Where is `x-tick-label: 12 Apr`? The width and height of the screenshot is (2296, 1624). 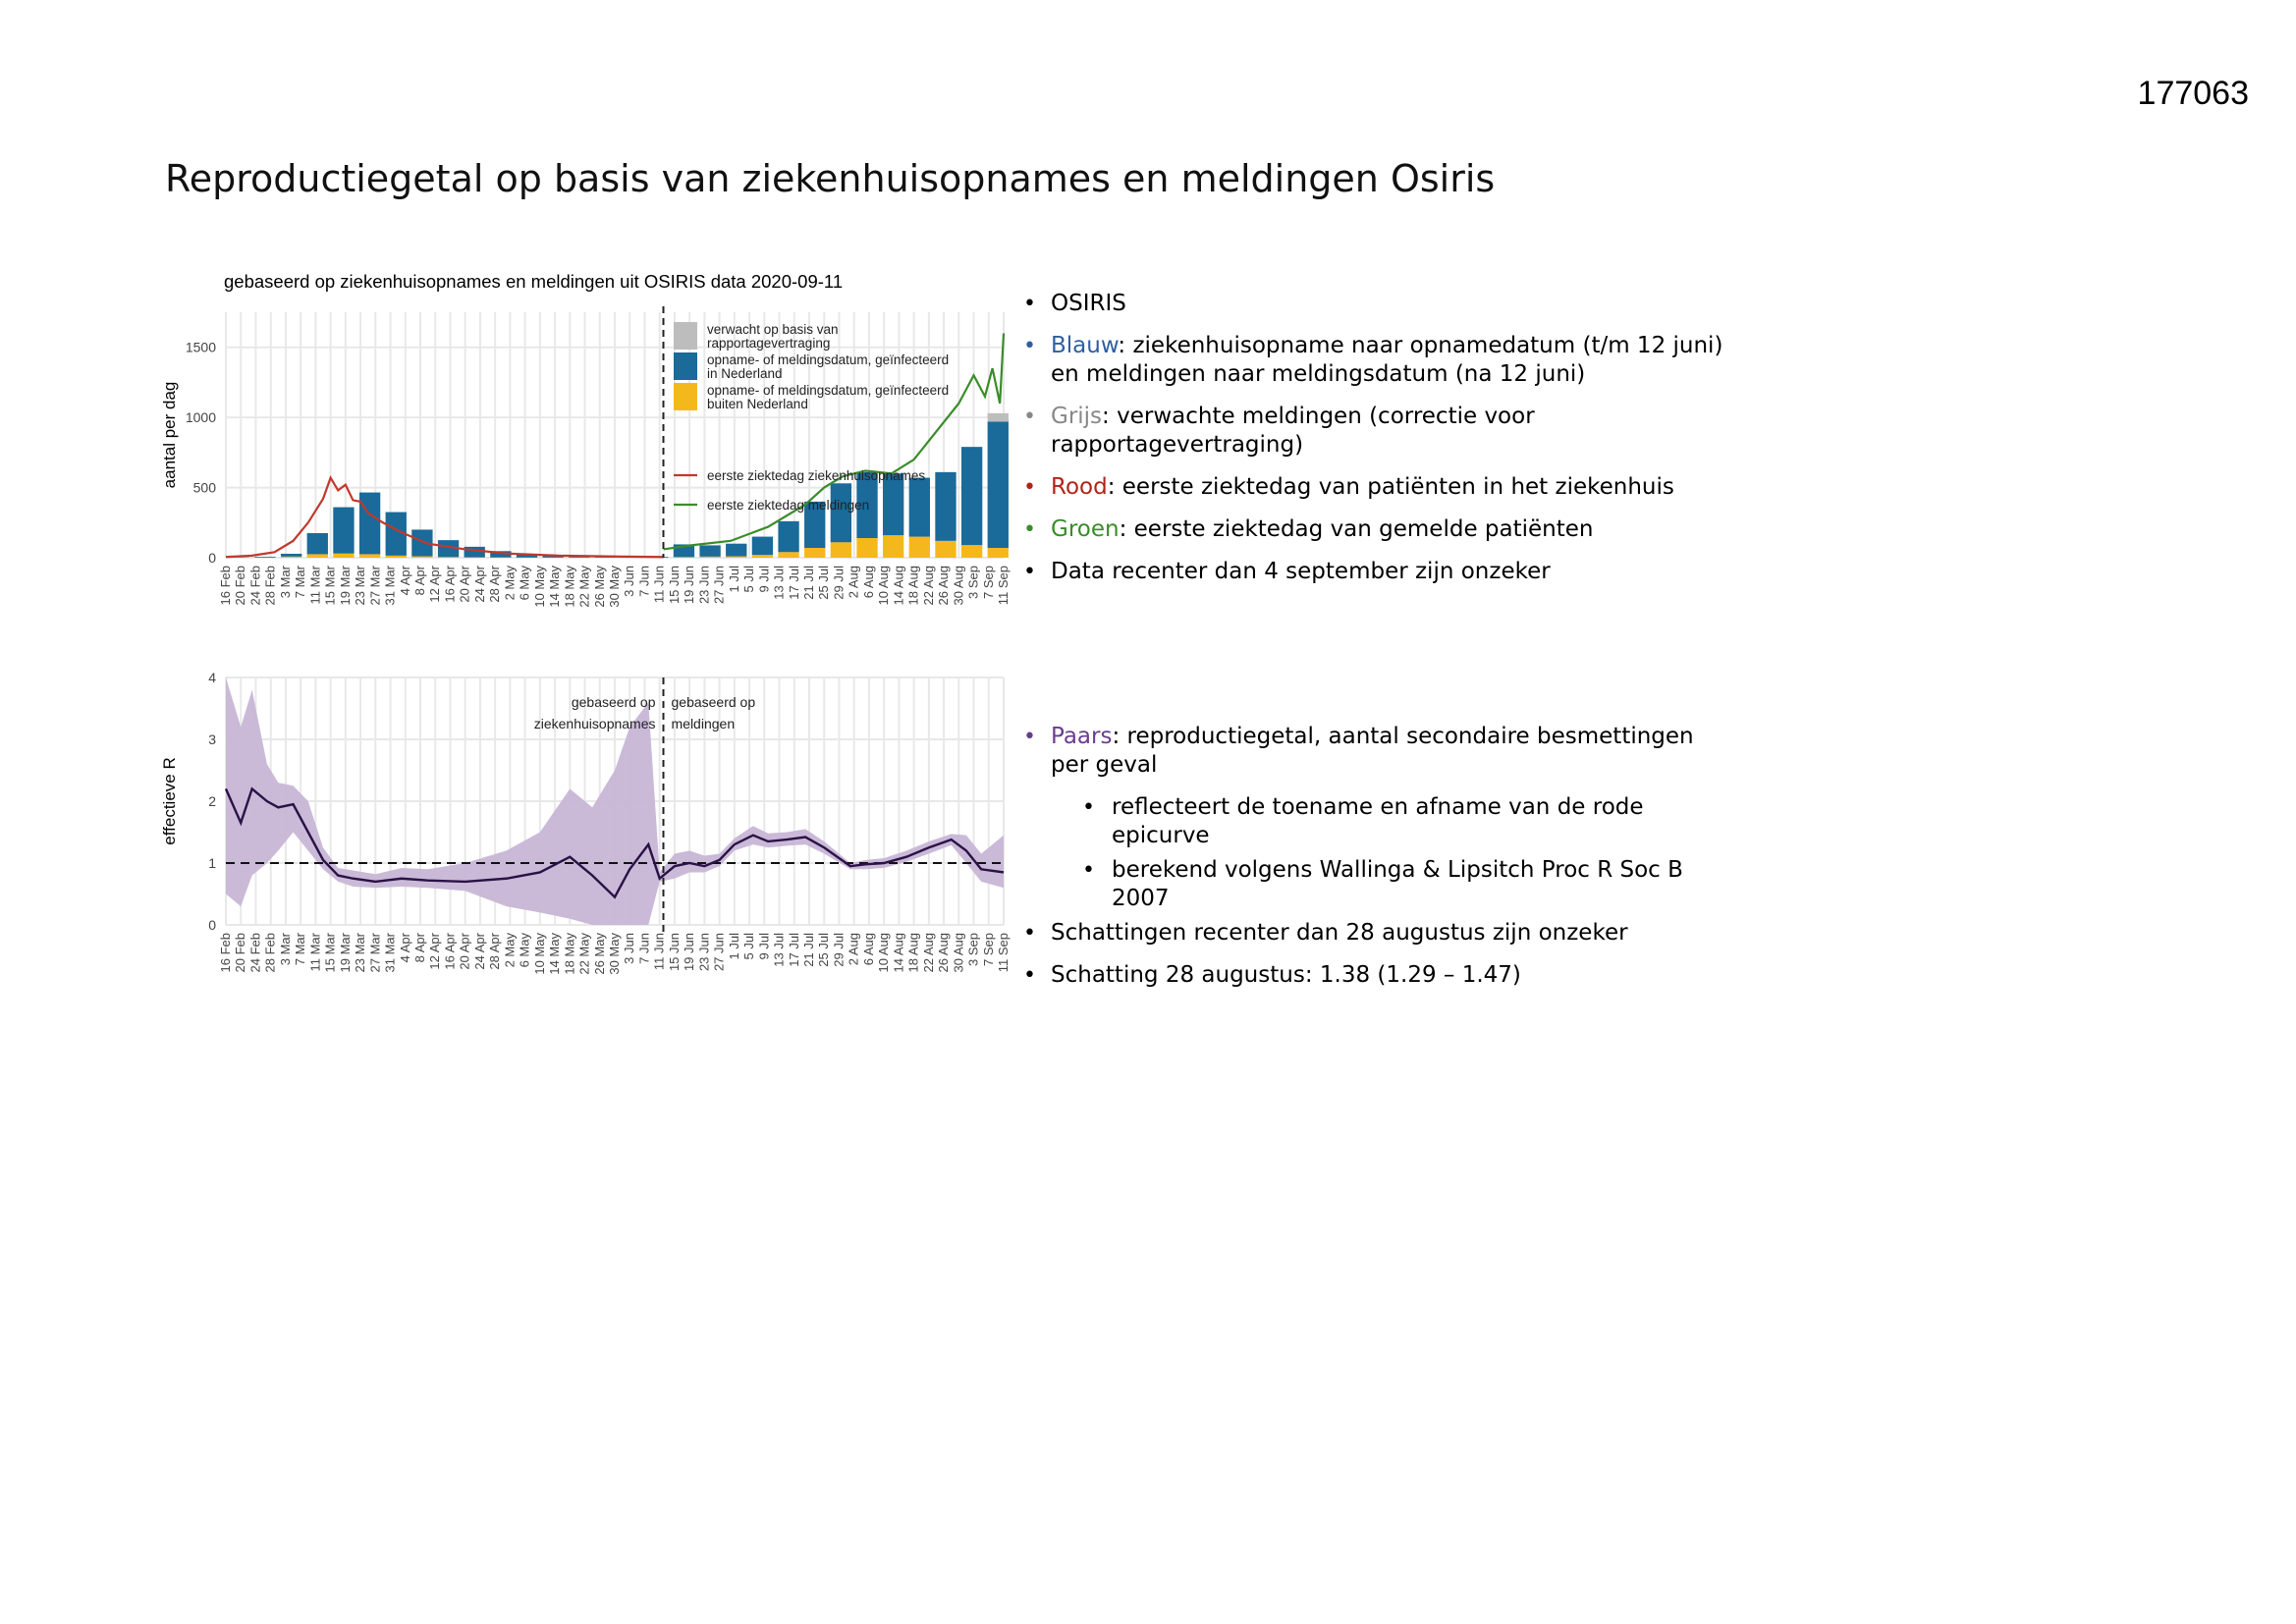
x-tick-label: 12 Apr is located at coordinates (434, 950).